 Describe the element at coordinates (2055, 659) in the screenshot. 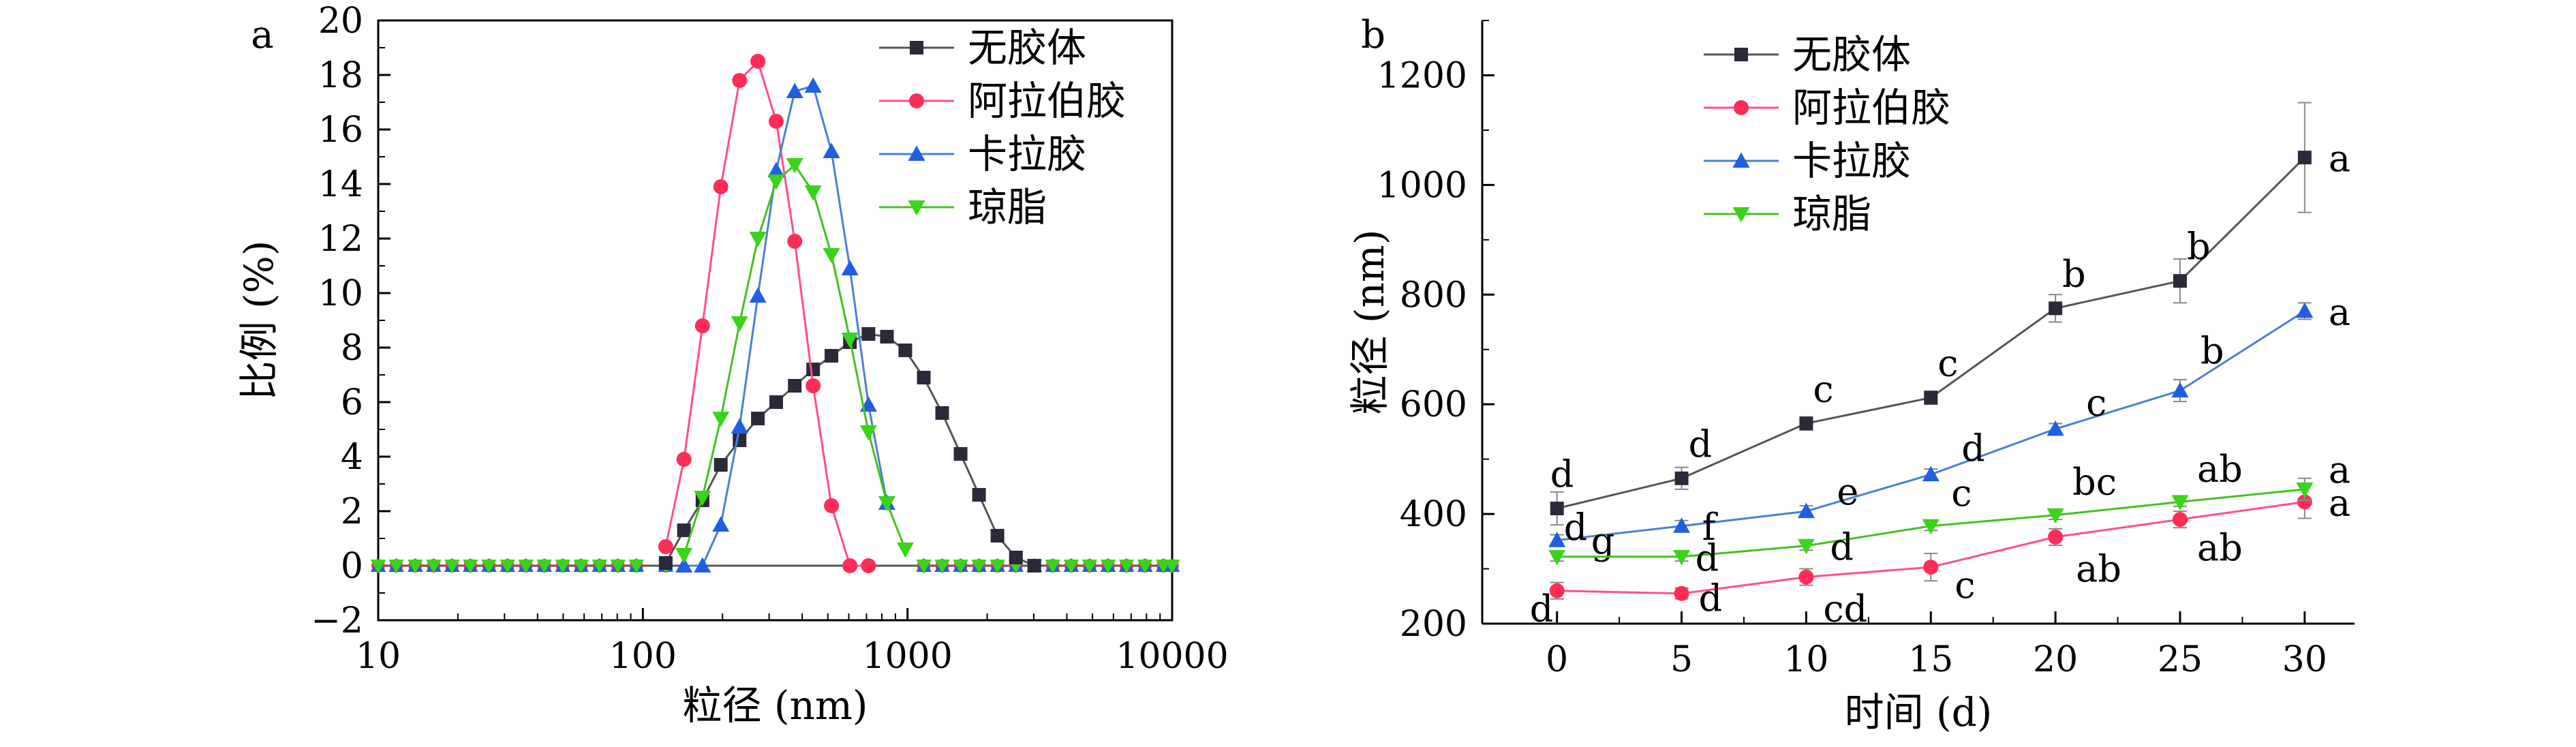

I see `x-tick-label-b: 20` at that location.